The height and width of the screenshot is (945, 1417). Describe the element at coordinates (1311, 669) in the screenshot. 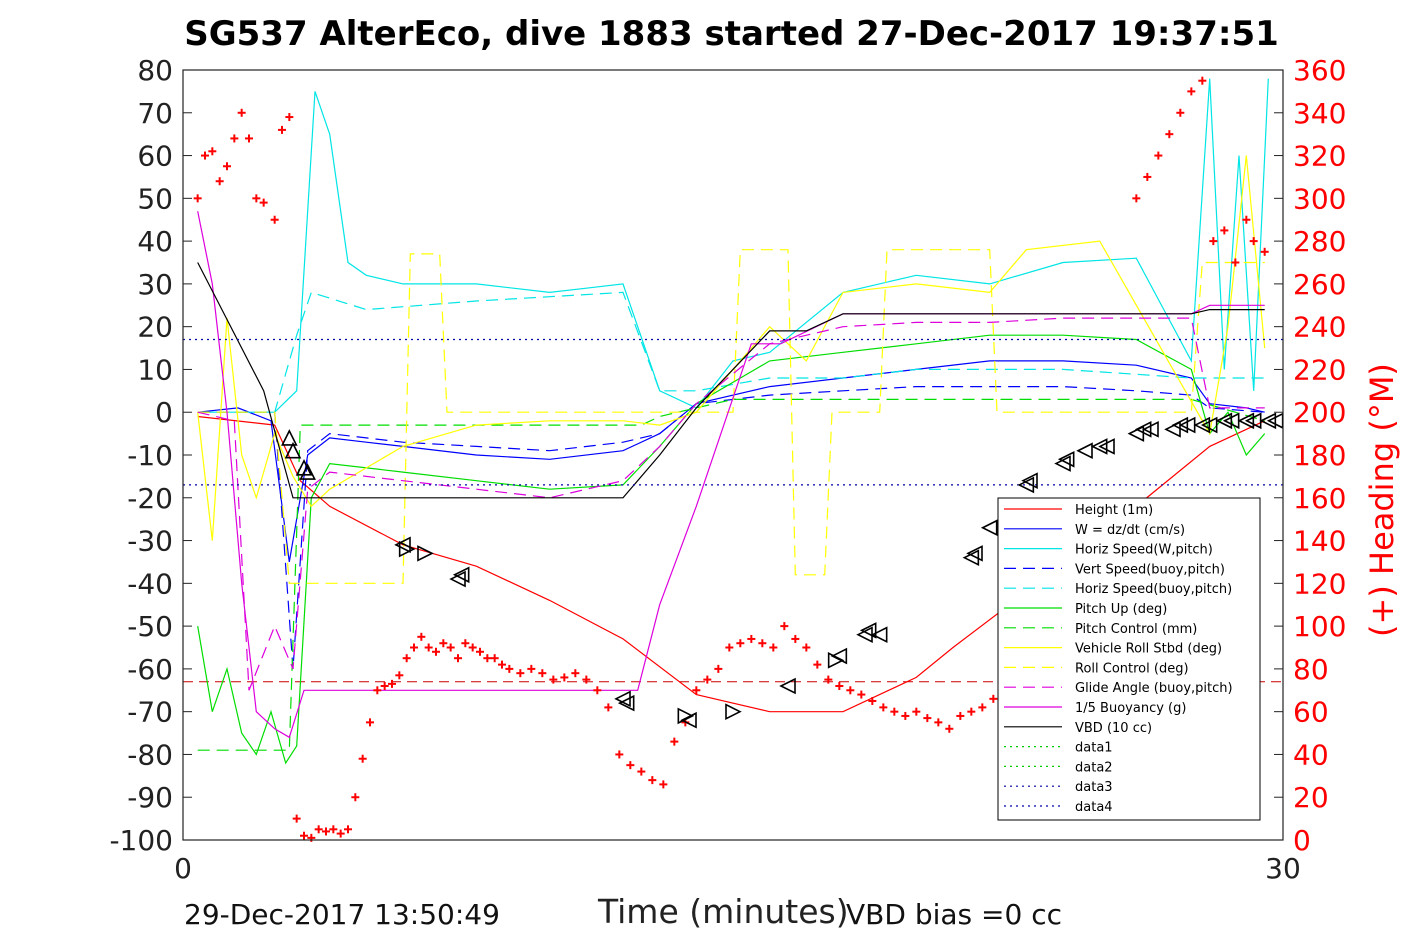

I see `right-tick-label: 80` at that location.